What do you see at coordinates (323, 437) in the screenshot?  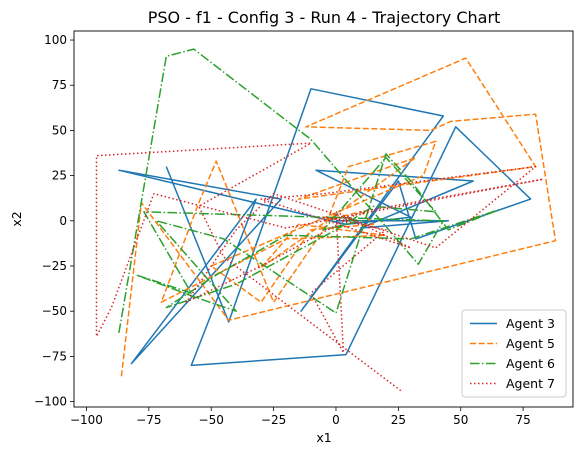 I see `x-axis-label: x1` at bounding box center [323, 437].